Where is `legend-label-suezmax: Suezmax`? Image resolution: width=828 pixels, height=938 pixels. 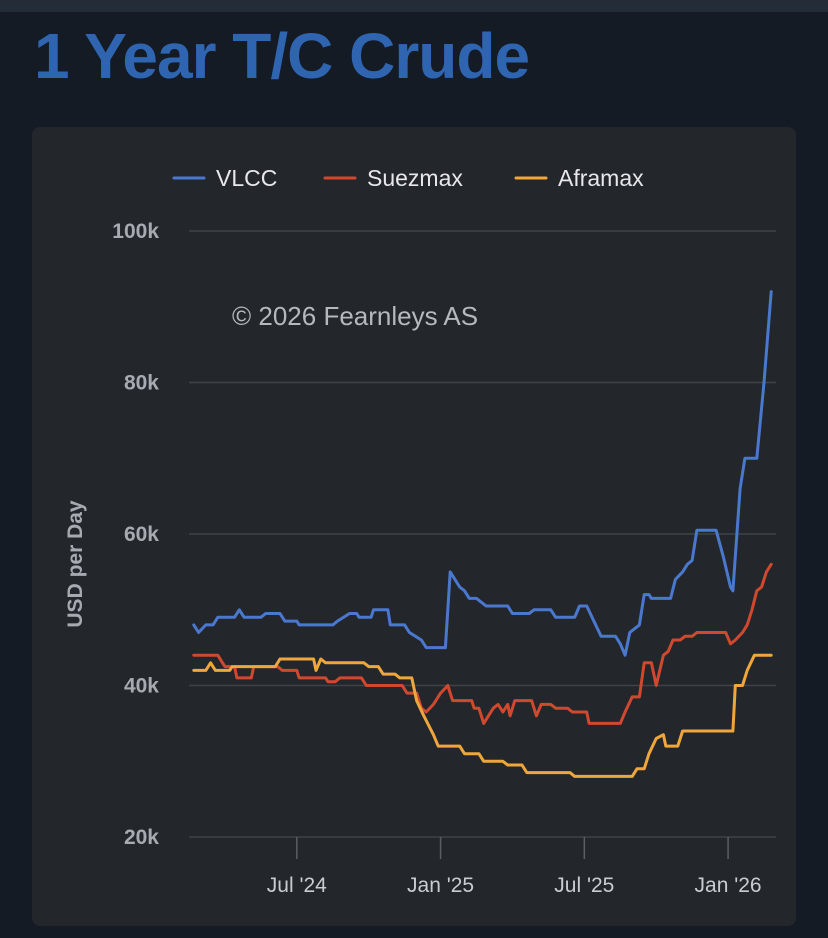 legend-label-suezmax: Suezmax is located at coordinates (415, 178).